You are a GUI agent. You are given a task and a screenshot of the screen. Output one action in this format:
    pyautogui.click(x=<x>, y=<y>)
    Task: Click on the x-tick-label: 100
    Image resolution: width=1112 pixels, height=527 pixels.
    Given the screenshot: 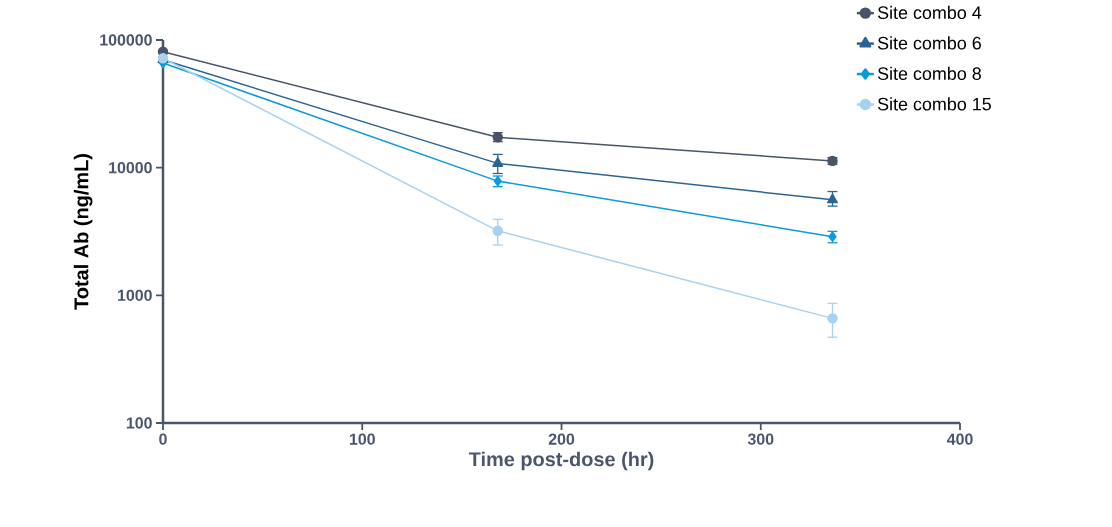 What is the action you would take?
    pyautogui.click(x=362, y=439)
    